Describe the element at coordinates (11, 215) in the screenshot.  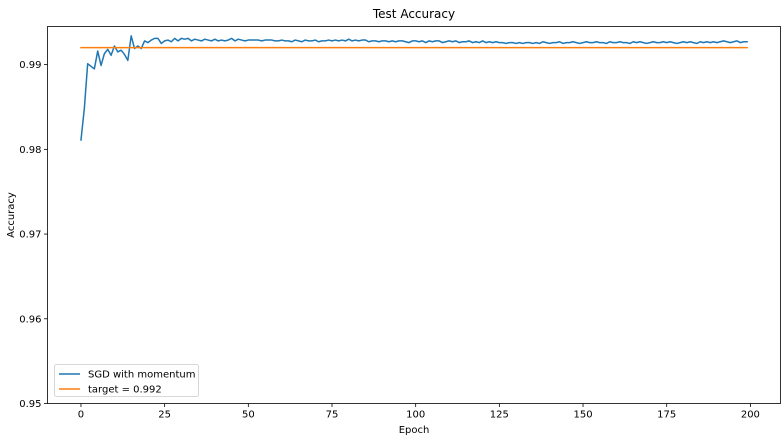
I see `y-axis-label: Accuracy` at that location.